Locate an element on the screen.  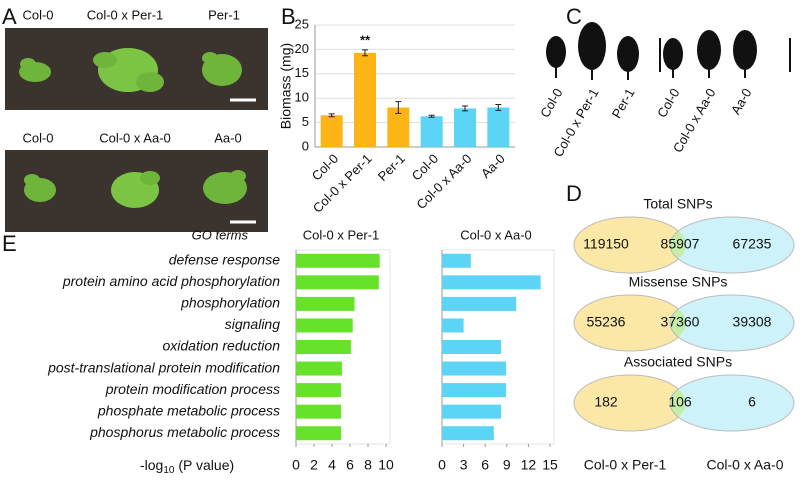
venn-count: 85907 is located at coordinates (680, 244).